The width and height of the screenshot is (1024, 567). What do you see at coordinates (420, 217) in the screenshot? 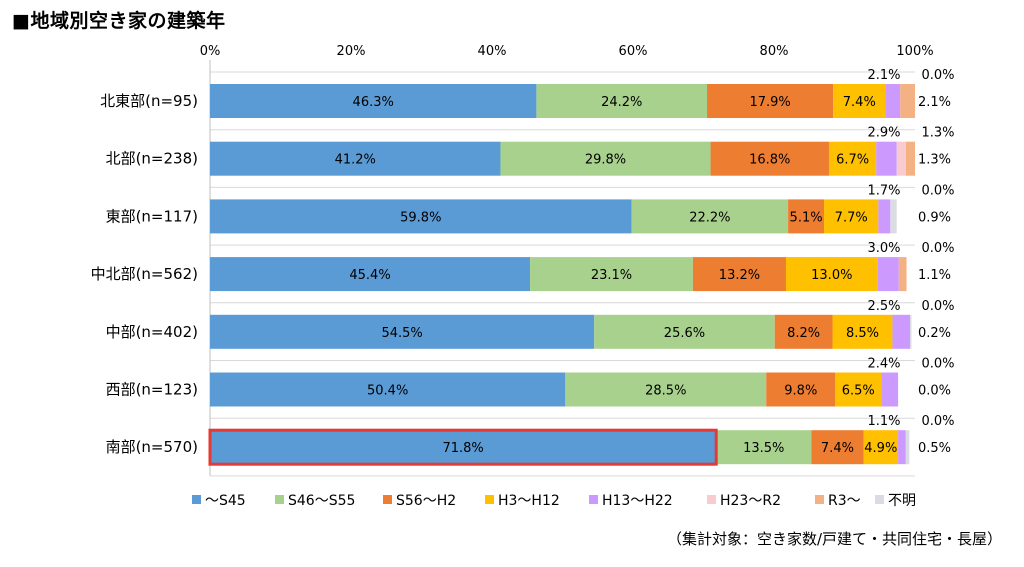
I see `data-label: 59.8%` at bounding box center [420, 217].